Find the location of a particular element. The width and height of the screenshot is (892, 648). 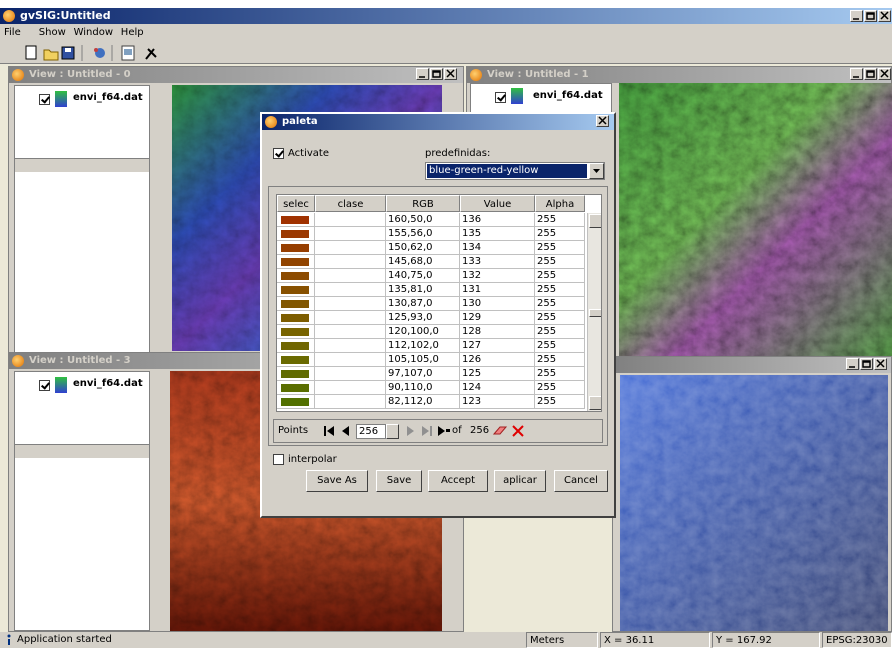

activate-checkbox is located at coordinates (278, 153).